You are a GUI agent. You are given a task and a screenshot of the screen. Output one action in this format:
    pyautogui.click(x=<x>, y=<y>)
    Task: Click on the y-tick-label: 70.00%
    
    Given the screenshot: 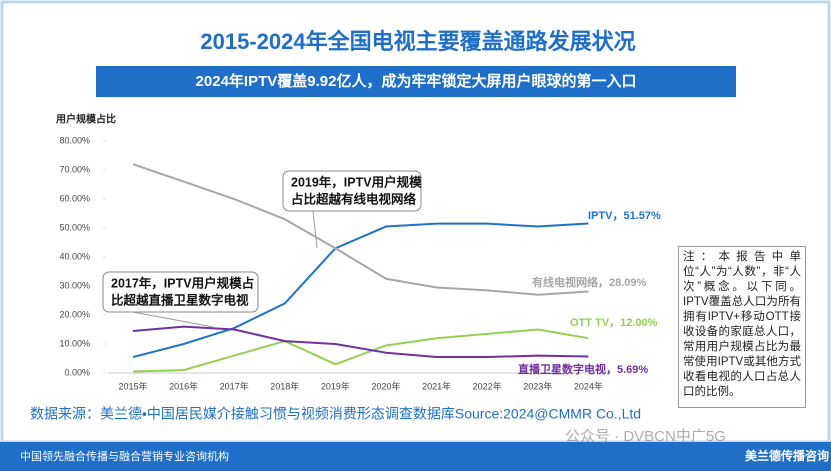 What is the action you would take?
    pyautogui.click(x=74, y=169)
    